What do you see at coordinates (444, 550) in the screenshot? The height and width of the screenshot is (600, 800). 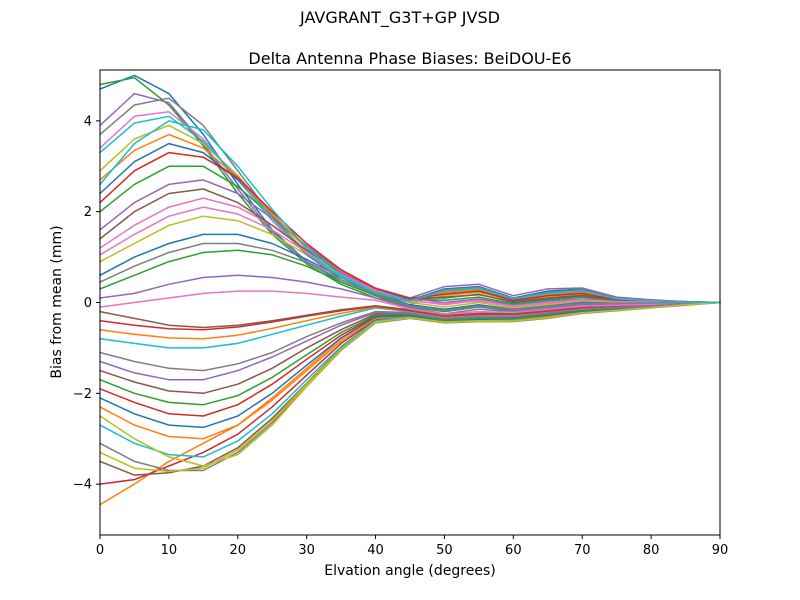 I see `x-tick-label: 50` at bounding box center [444, 550].